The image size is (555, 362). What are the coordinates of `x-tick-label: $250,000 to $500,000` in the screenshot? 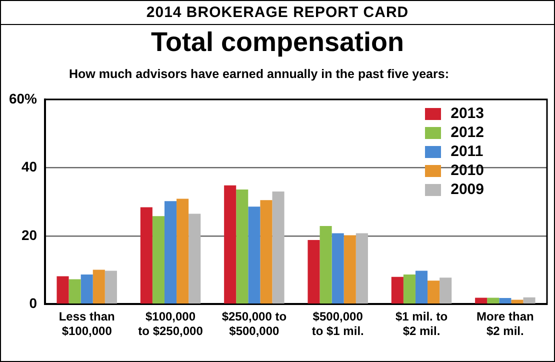 It's located at (254, 324).